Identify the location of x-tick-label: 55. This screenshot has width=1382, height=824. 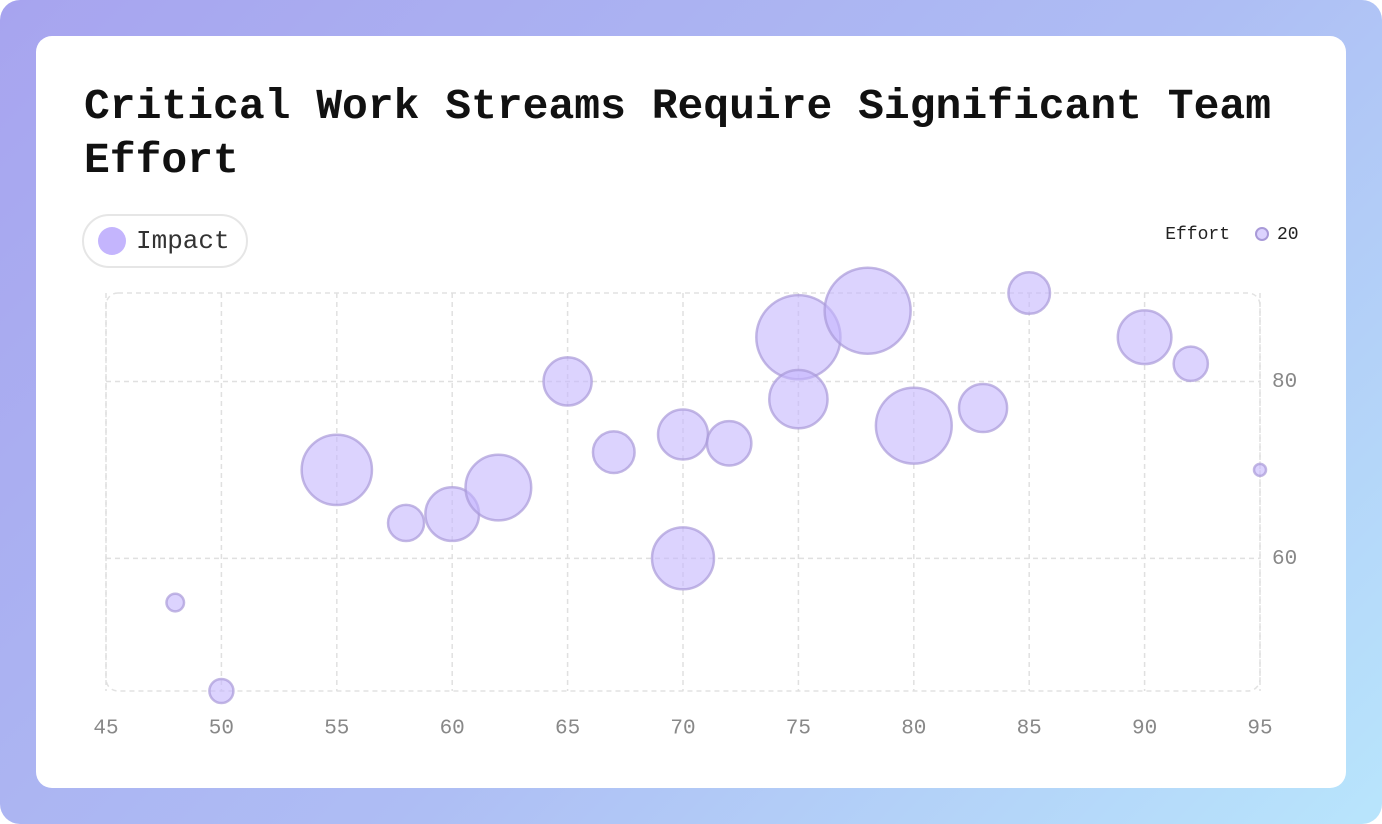
(336, 729).